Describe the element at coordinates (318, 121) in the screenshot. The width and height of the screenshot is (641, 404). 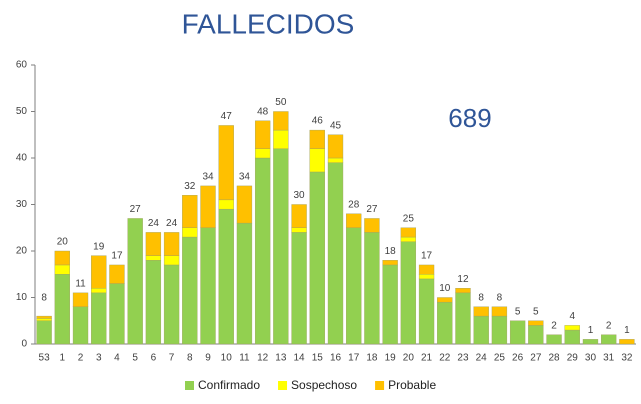
I see `total-label: 46` at that location.